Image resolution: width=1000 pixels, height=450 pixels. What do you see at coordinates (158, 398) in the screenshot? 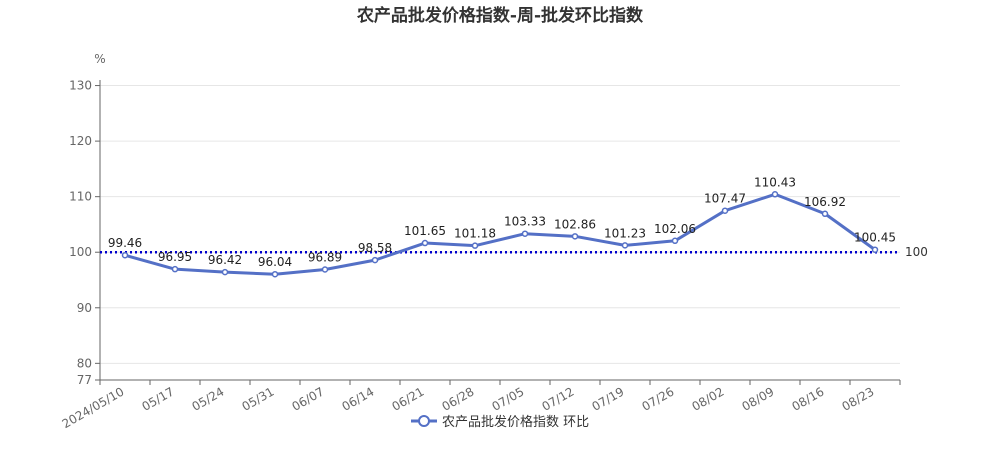
I see `x-tick-label: 05/17` at bounding box center [158, 398].